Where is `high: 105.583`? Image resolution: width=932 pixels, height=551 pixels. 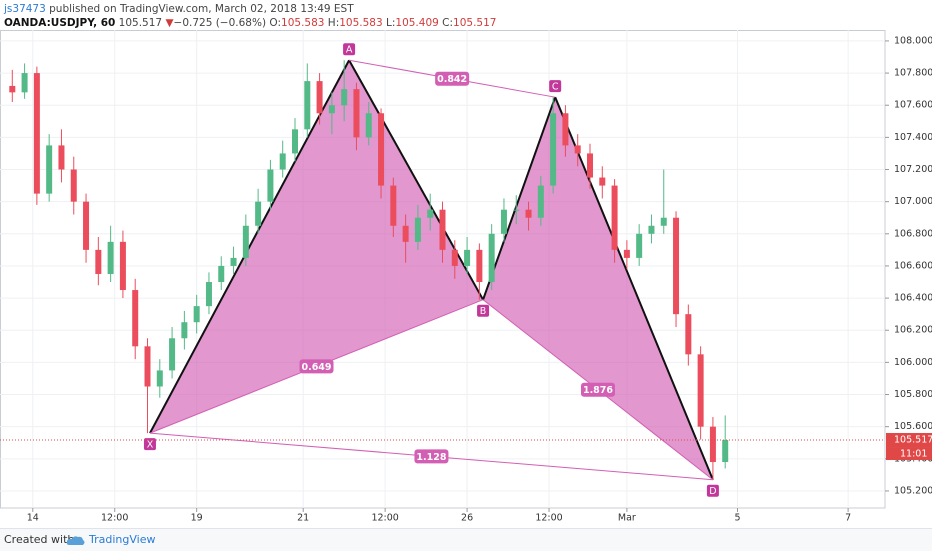 high: 105.583 is located at coordinates (361, 23).